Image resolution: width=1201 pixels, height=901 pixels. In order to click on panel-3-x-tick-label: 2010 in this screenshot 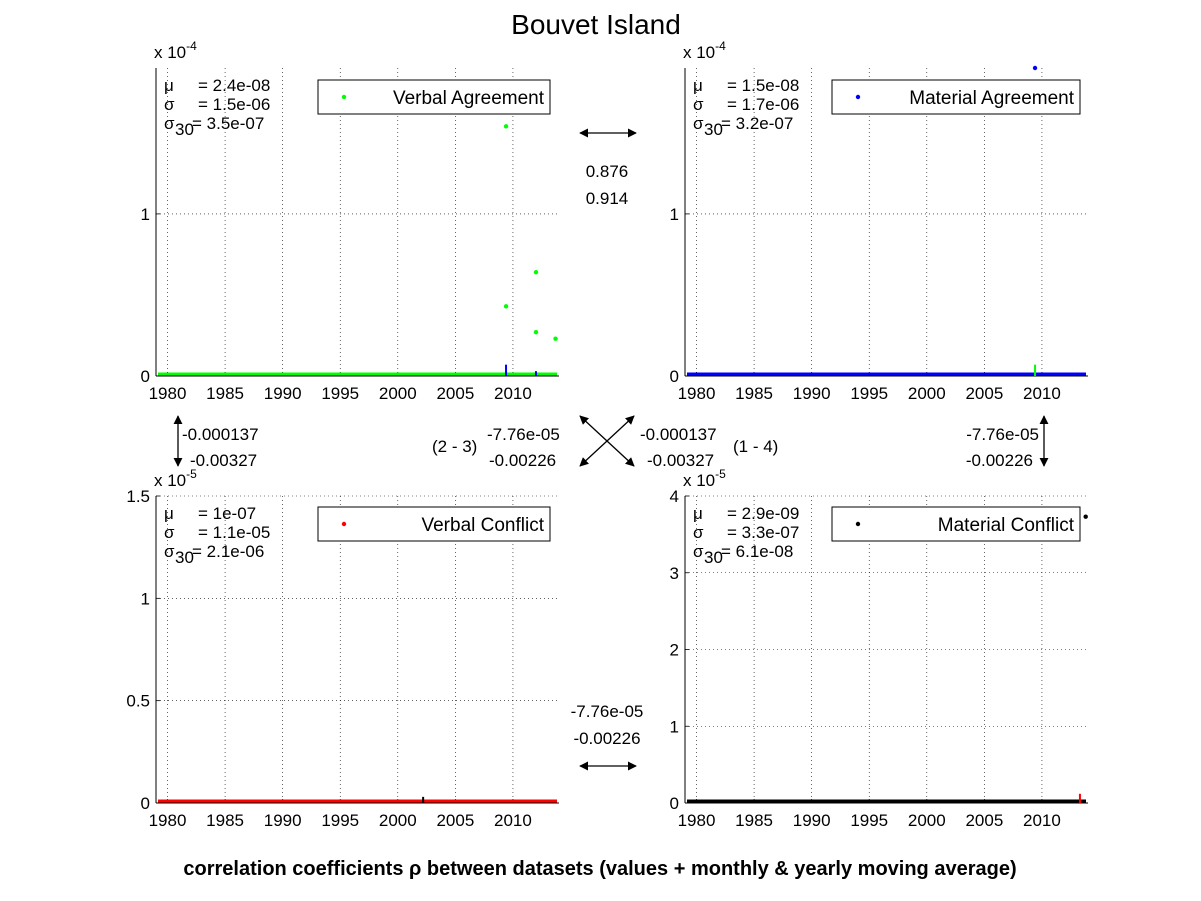, I will do `click(513, 820)`.